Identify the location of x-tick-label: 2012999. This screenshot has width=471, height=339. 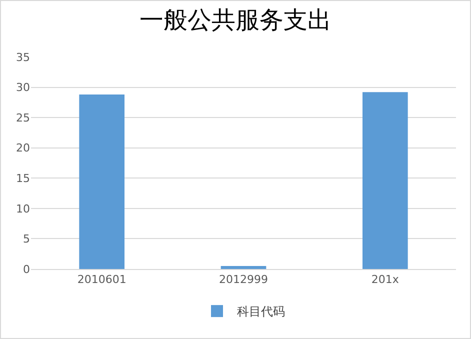
(243, 279).